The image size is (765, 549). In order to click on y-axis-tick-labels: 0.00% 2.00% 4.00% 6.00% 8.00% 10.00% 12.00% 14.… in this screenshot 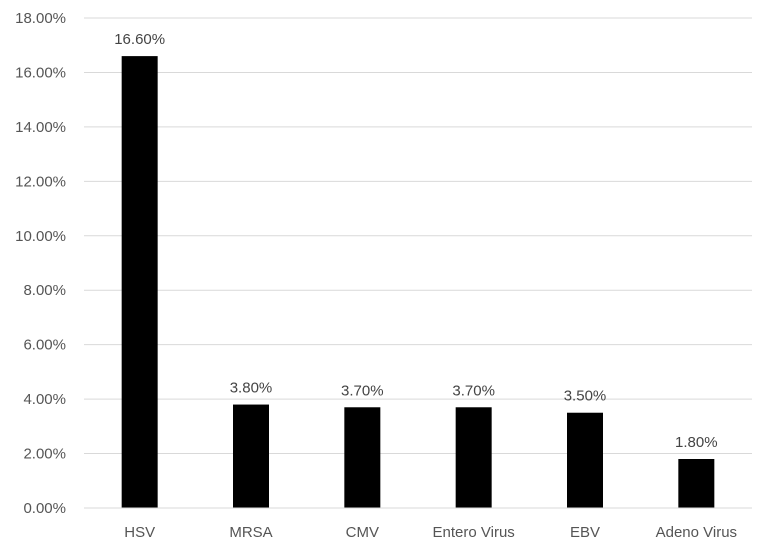, I will do `click(40, 263)`.